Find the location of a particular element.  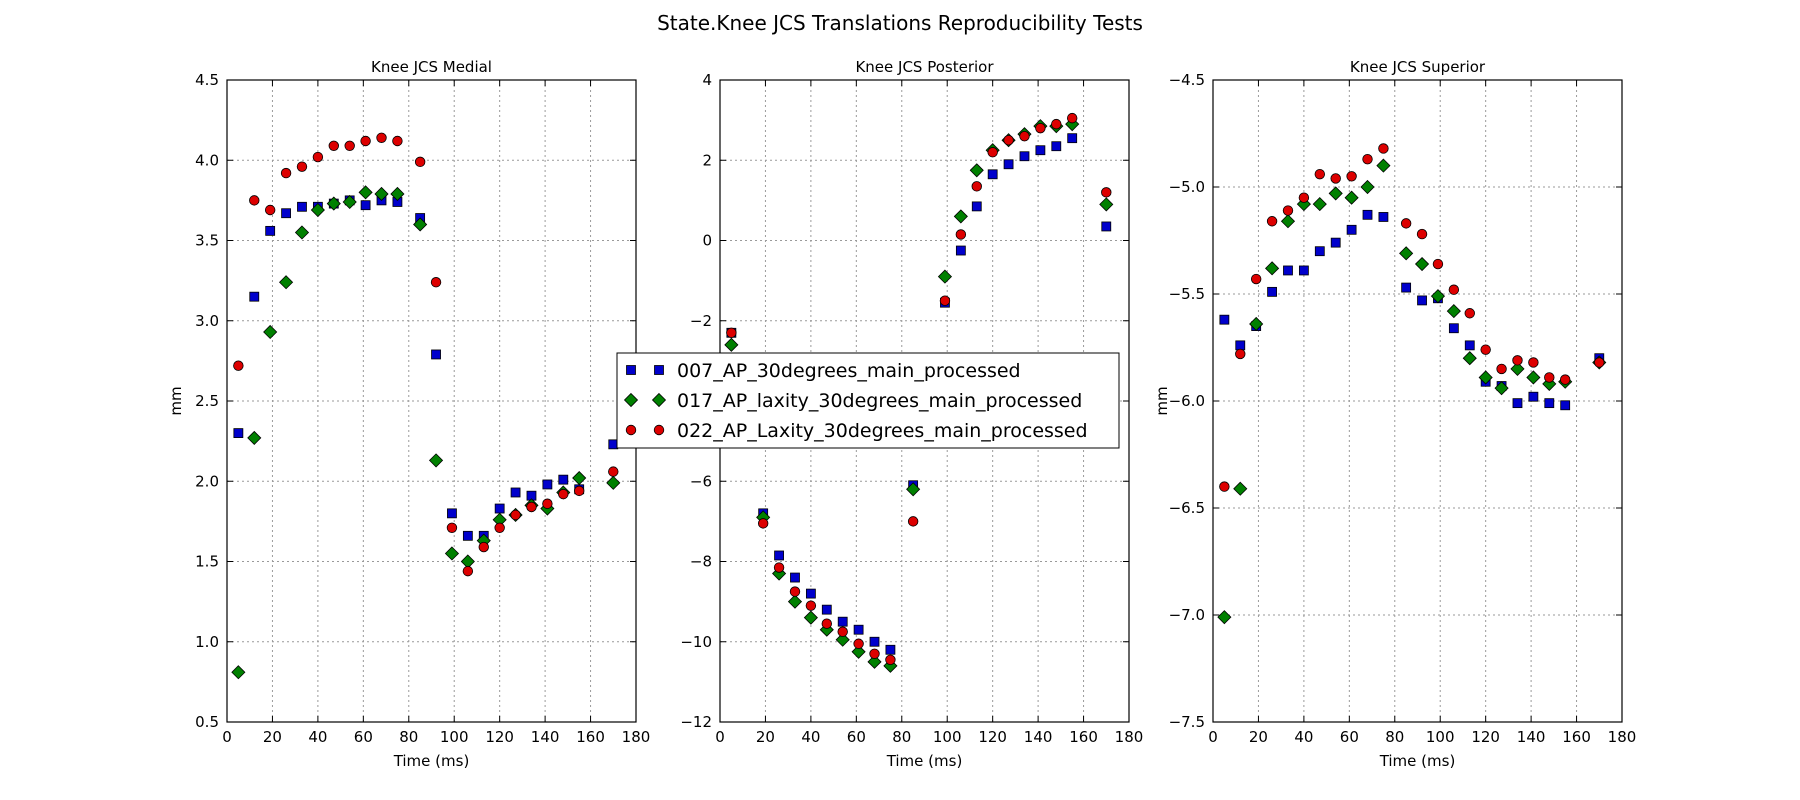

y-tick-label: −10 is located at coordinates (696, 642).